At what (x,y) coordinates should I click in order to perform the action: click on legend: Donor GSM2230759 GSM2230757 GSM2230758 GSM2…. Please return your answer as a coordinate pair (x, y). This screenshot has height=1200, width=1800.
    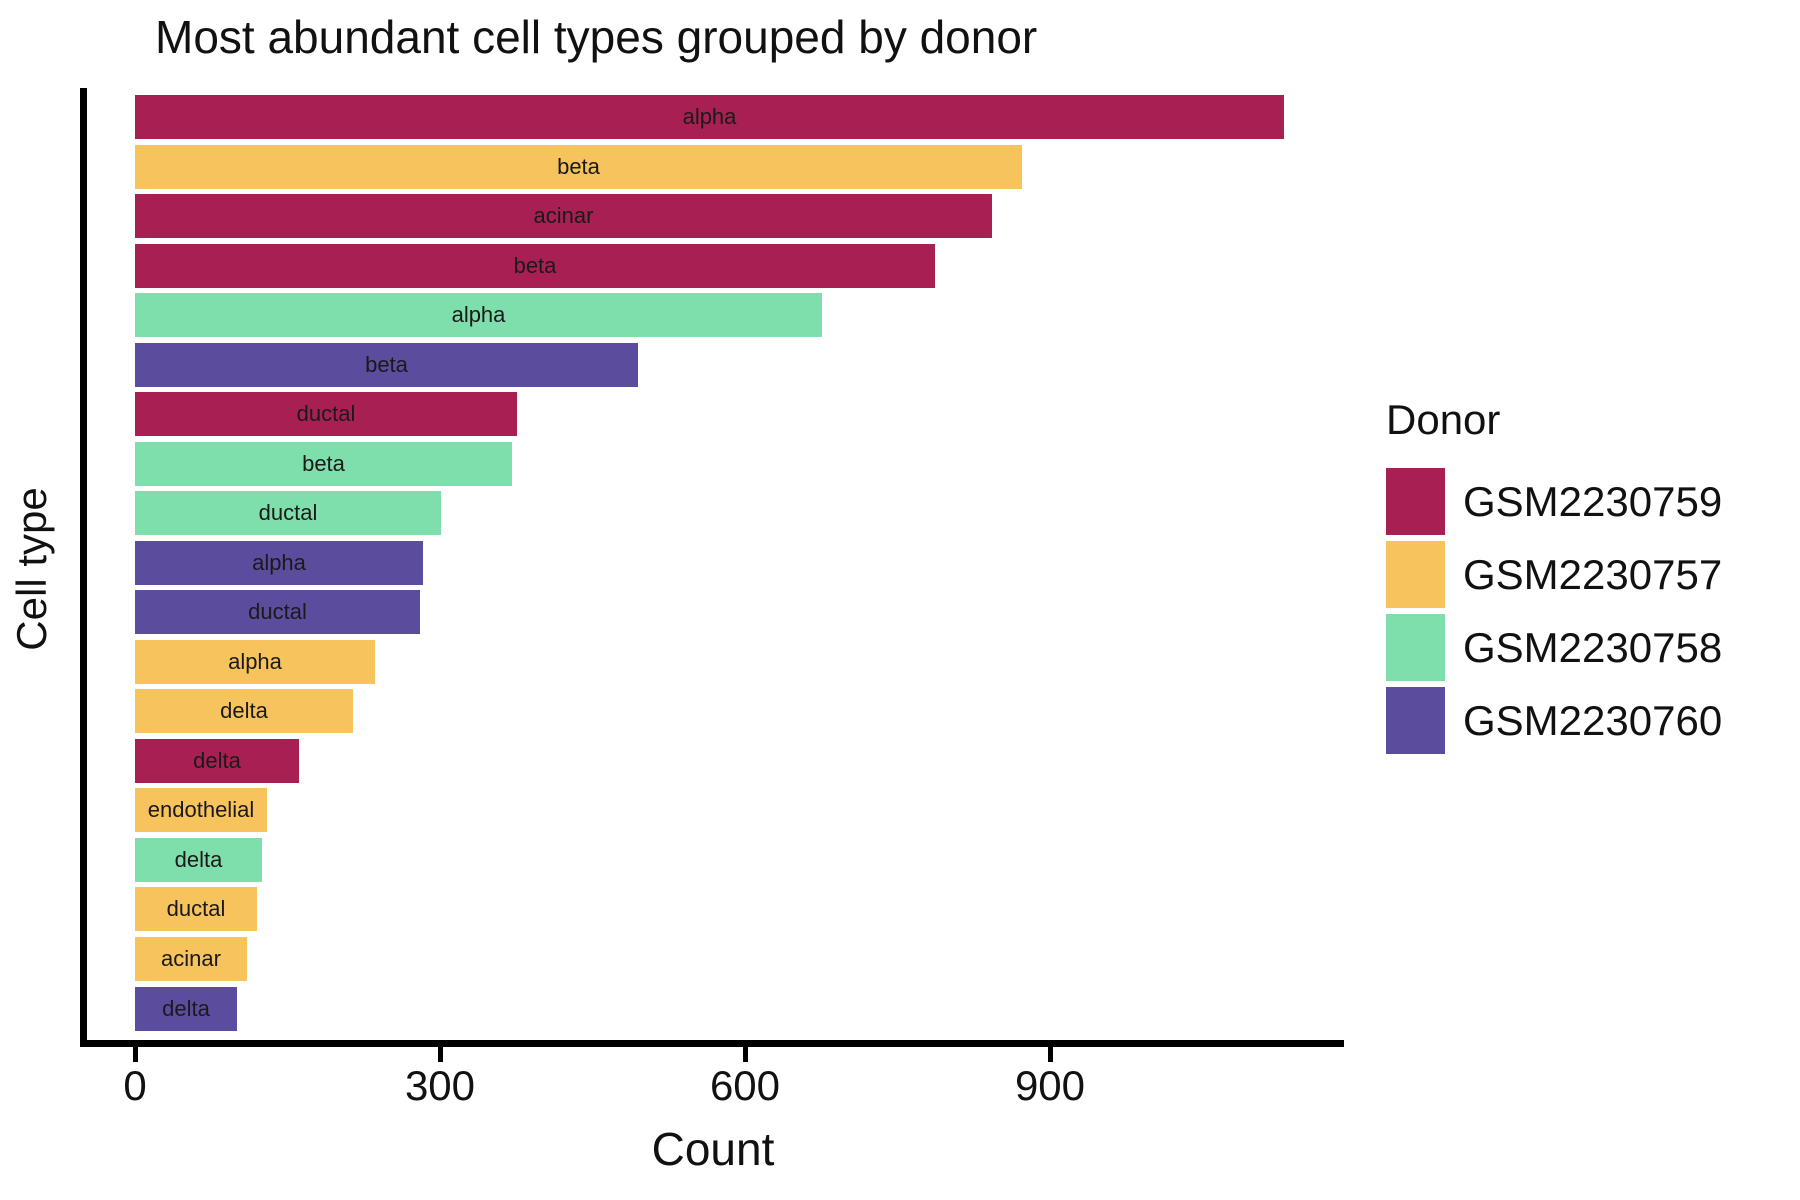
    Looking at the image, I should click on (1554, 578).